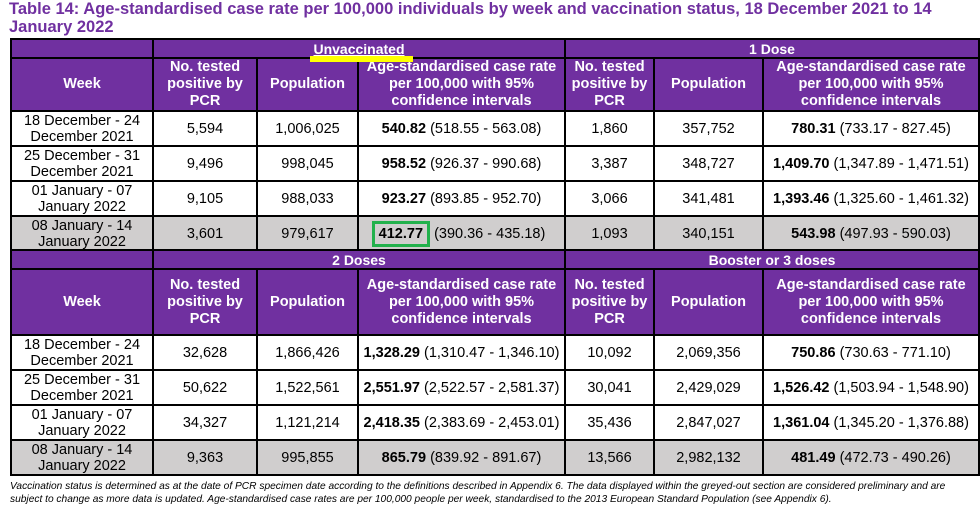 This screenshot has width=980, height=521. I want to click on group-header-2-doses: 2 Doses, so click(359, 259).